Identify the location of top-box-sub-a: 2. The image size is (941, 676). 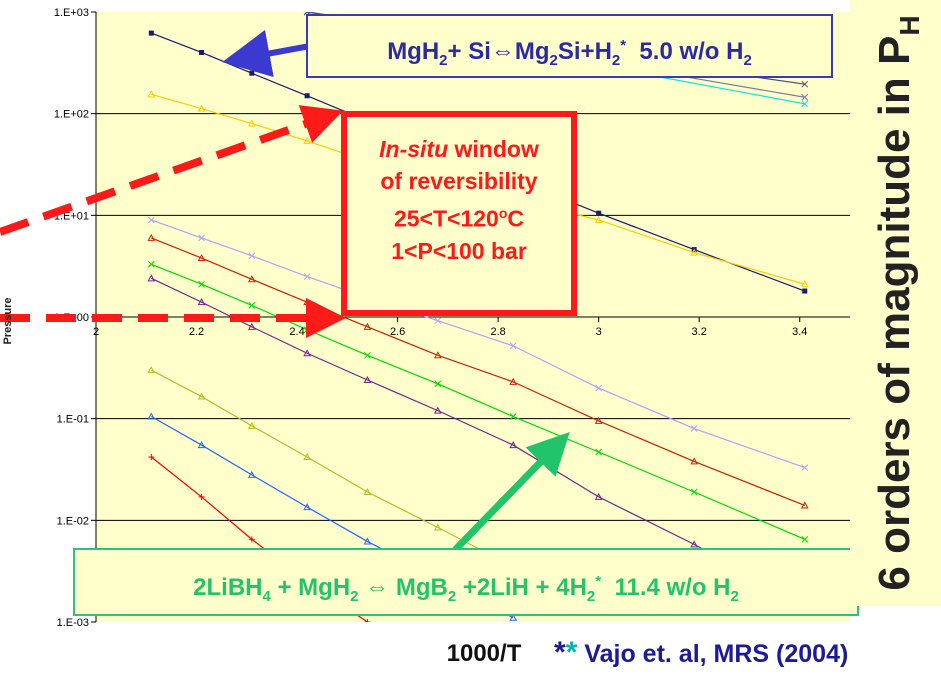
(443, 60).